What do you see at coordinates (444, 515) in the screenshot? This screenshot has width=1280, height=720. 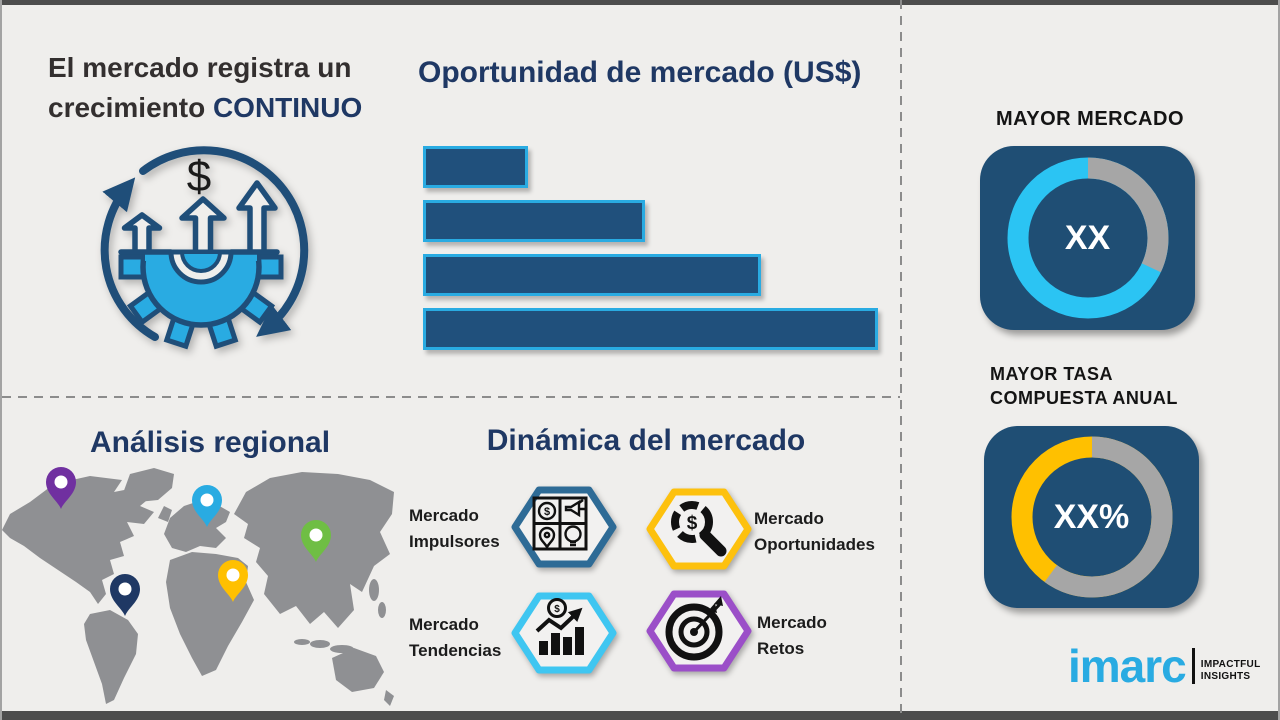 I see `drivers-label-line1: Mercado` at bounding box center [444, 515].